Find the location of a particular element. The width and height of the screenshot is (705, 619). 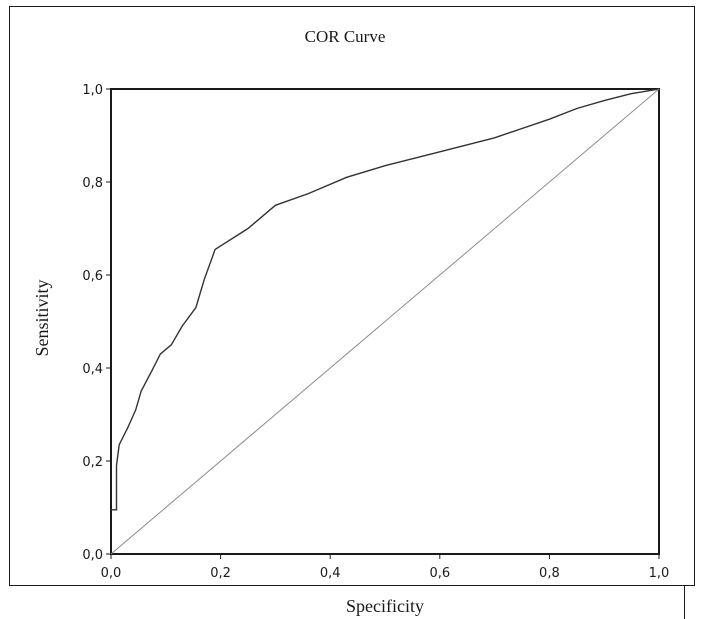

y-tick-label: 0,6 is located at coordinates (92, 276).